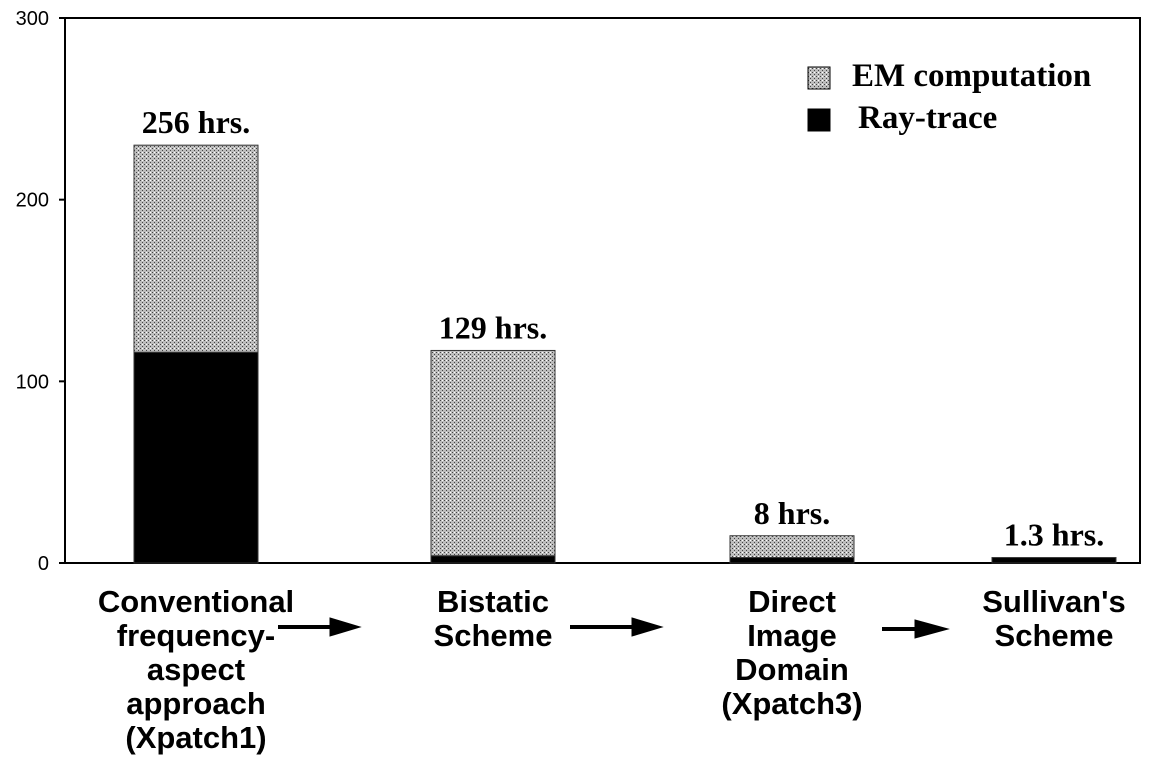  I want to click on y-tick-label: 200, so click(32, 201).